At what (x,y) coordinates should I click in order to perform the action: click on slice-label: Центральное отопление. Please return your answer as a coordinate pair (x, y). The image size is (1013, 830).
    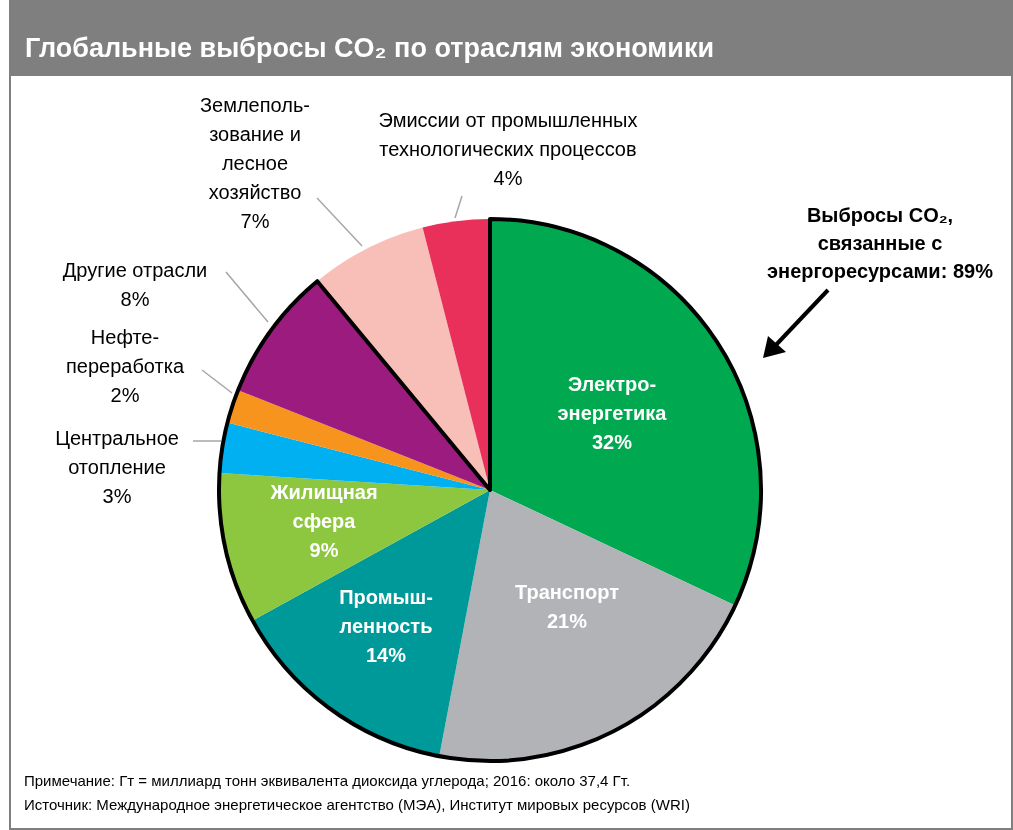
    Looking at the image, I should click on (117, 452).